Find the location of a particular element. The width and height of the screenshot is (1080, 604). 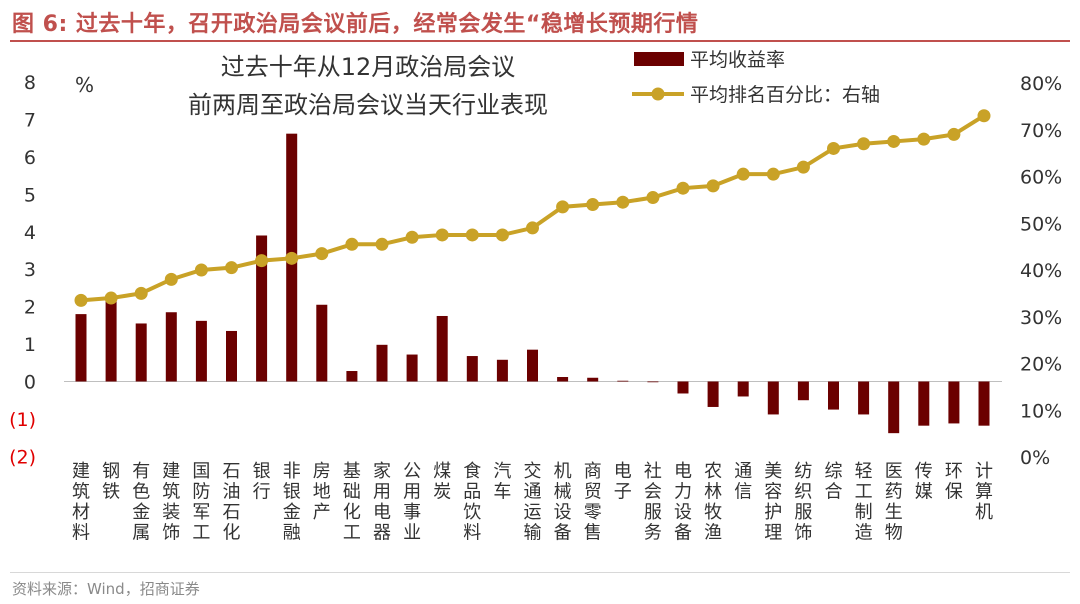

category-label: 建筑装饰 is located at coordinates (171, 502).